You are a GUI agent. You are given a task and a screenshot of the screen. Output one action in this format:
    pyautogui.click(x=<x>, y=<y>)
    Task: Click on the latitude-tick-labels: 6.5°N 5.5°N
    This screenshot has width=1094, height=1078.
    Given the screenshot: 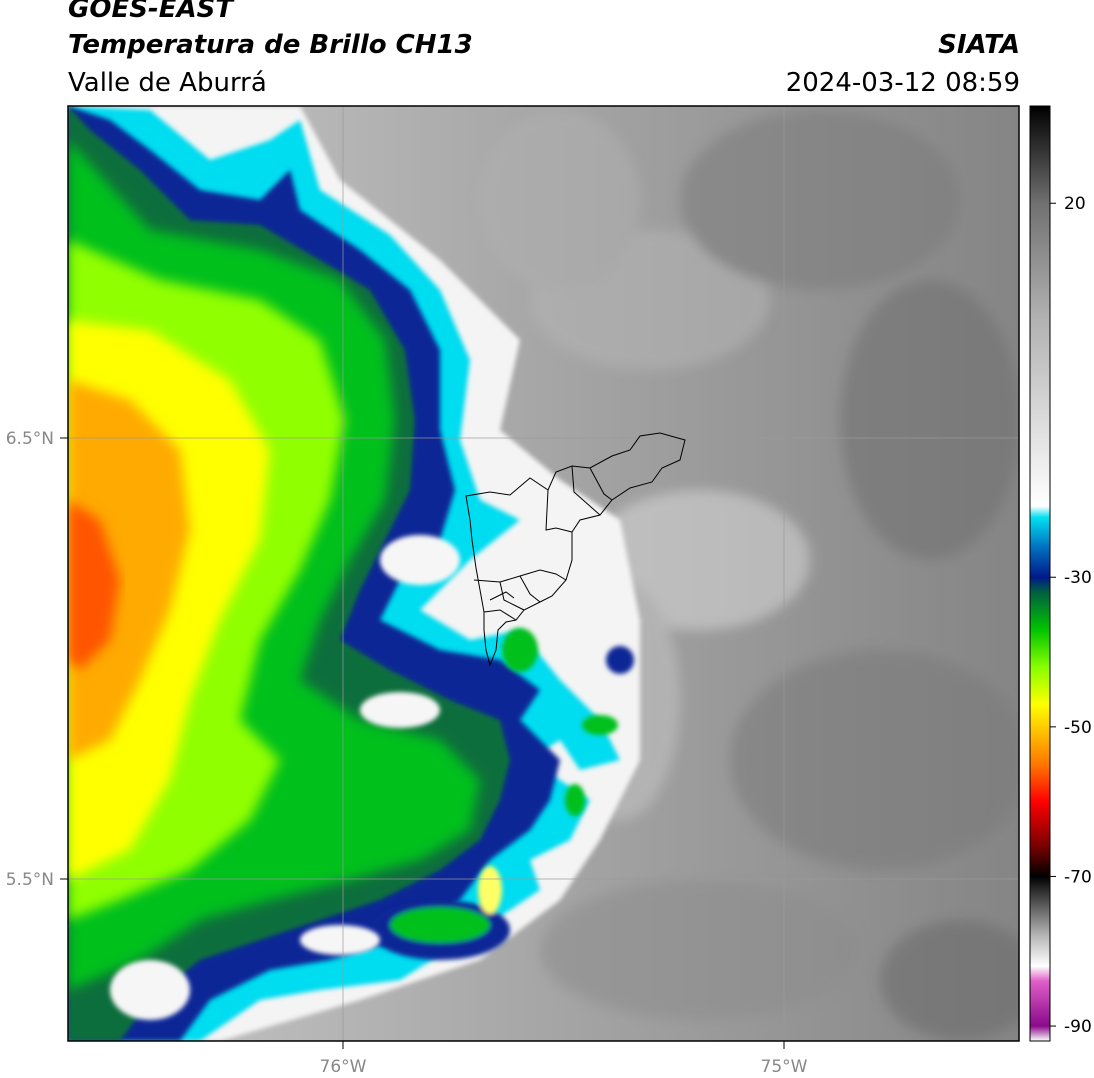 What is the action you would take?
    pyautogui.click(x=37, y=659)
    